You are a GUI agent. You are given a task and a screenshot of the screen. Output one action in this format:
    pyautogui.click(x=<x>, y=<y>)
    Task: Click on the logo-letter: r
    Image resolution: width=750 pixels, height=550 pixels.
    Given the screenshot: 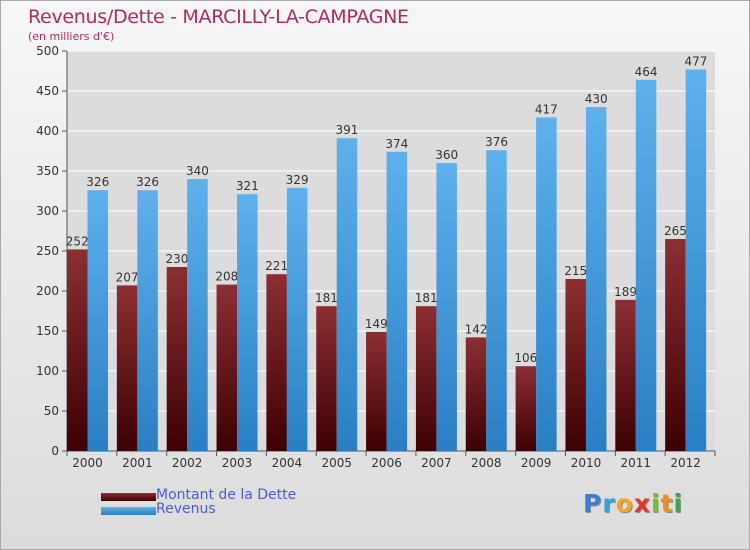 What is the action you would take?
    pyautogui.click(x=609, y=503)
    